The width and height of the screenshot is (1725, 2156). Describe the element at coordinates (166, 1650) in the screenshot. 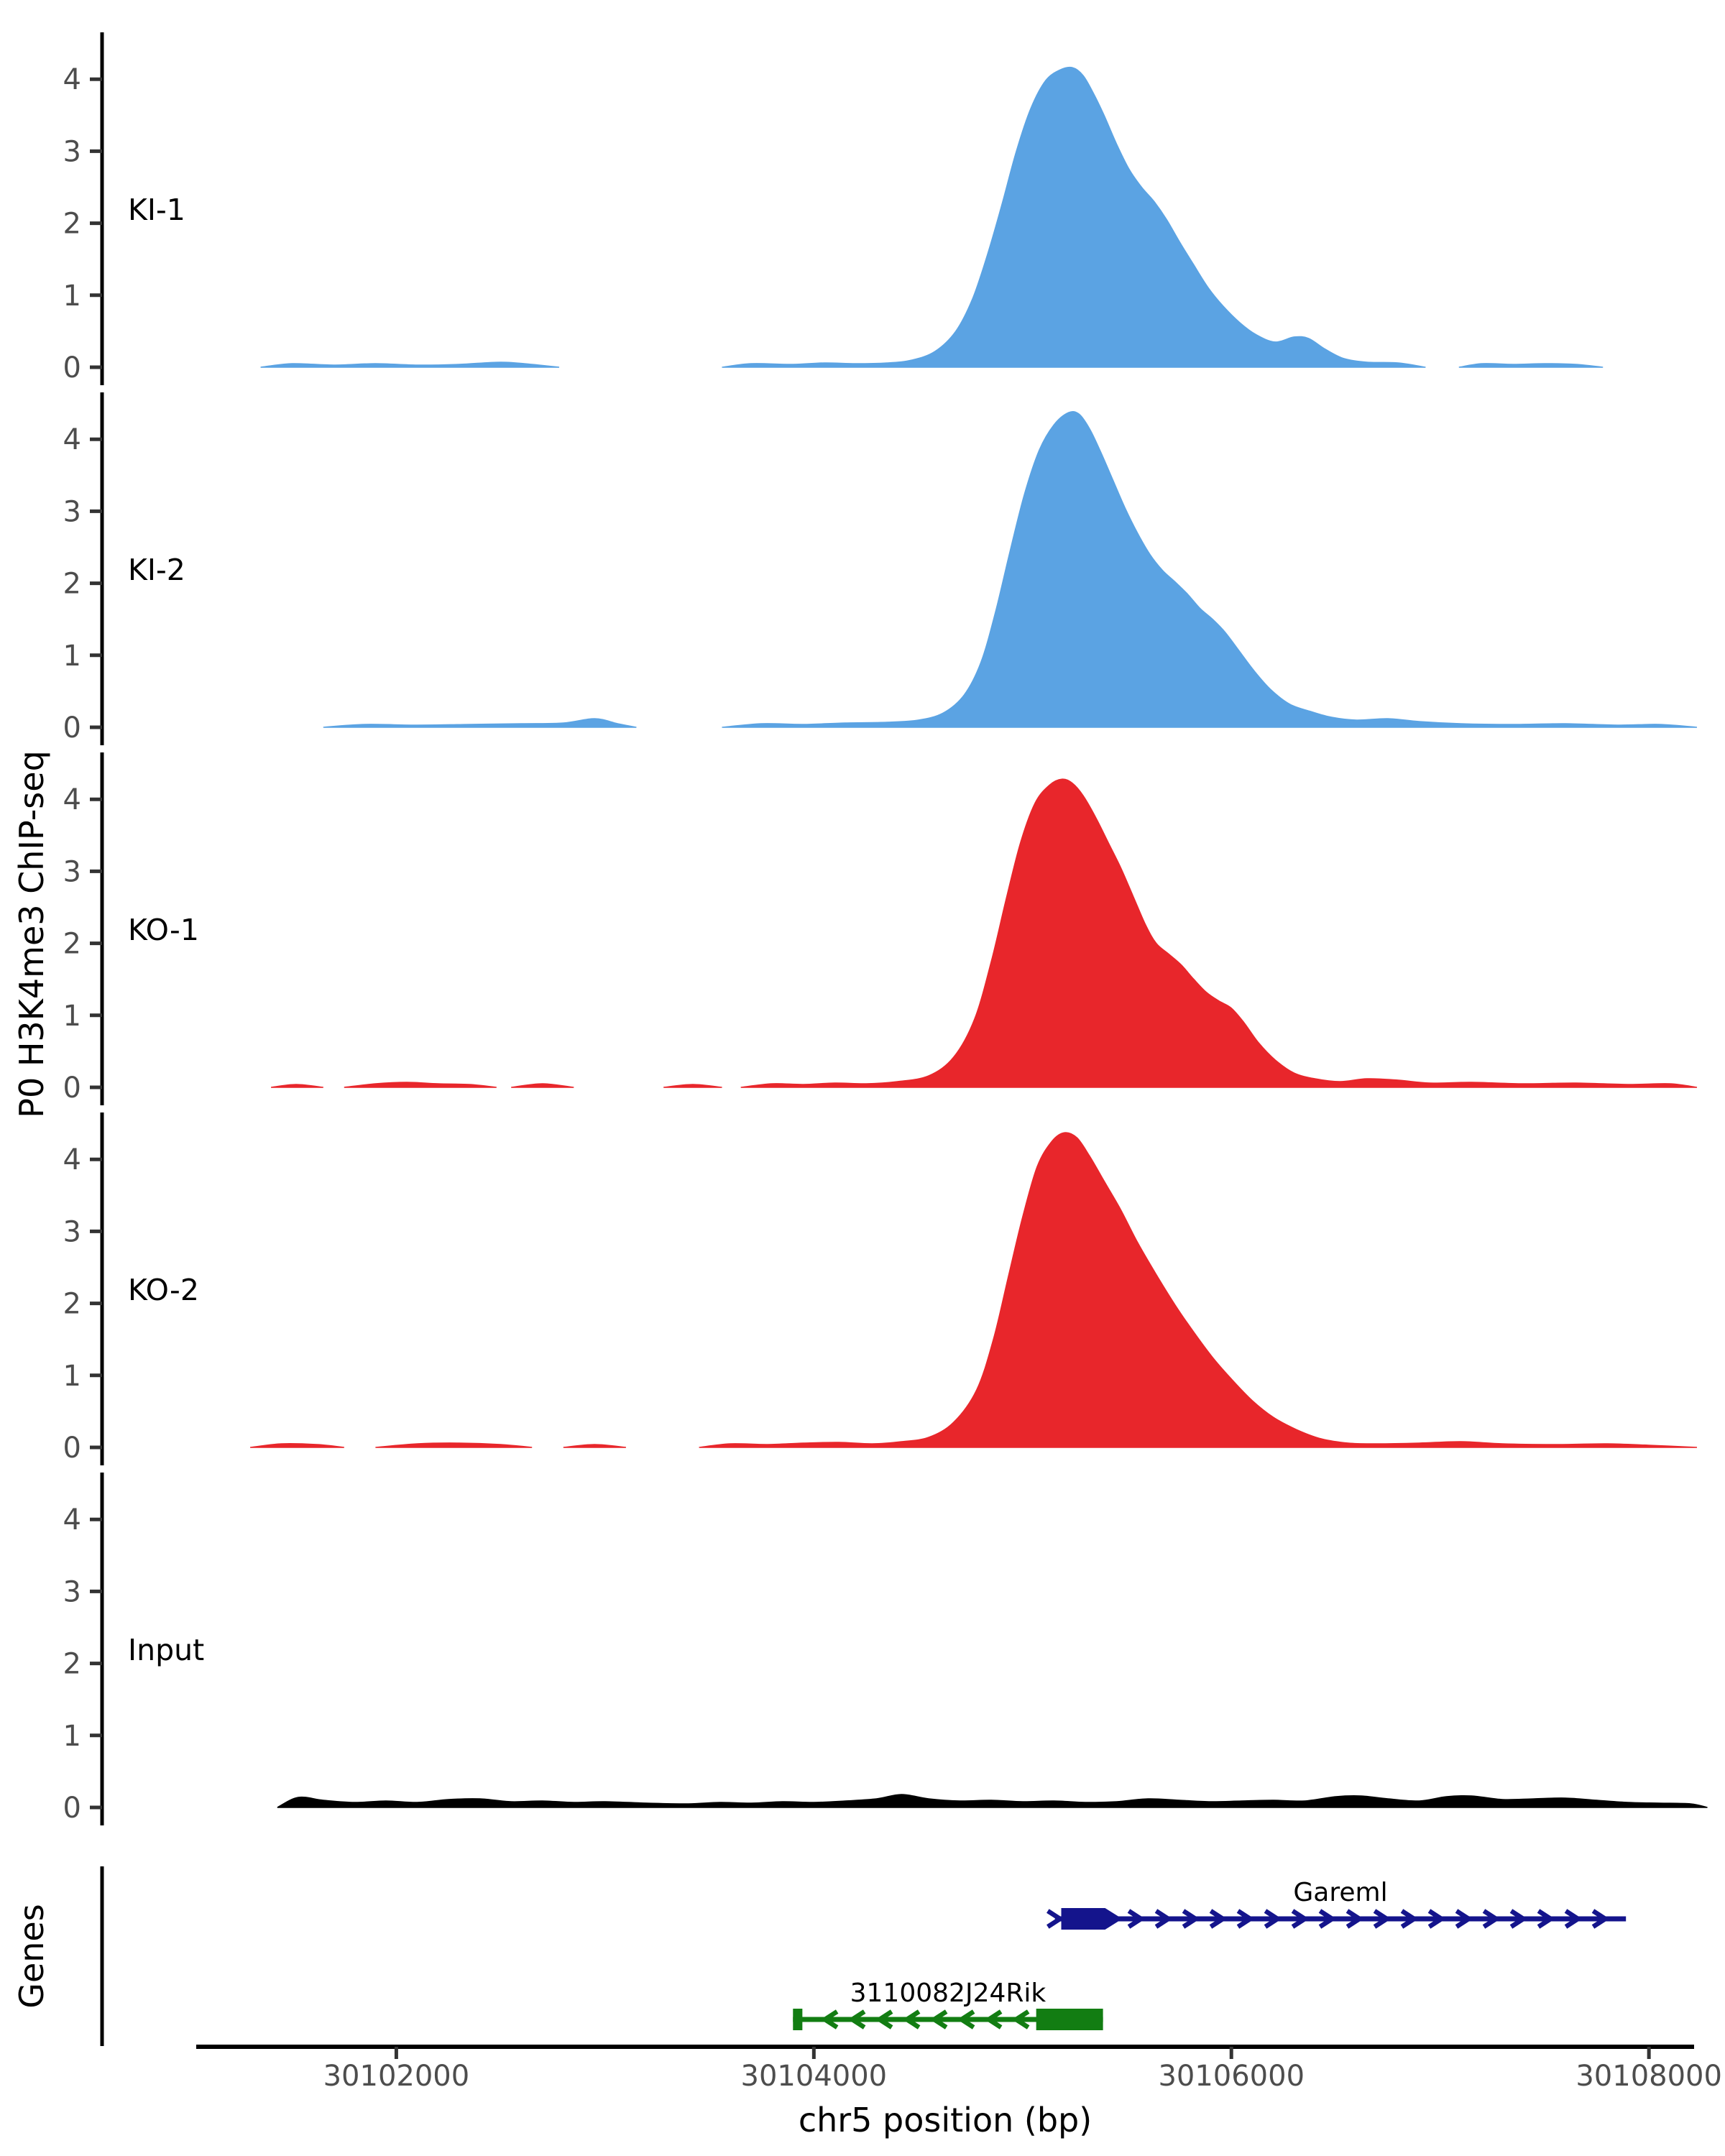

I see `track-label: Input` at that location.